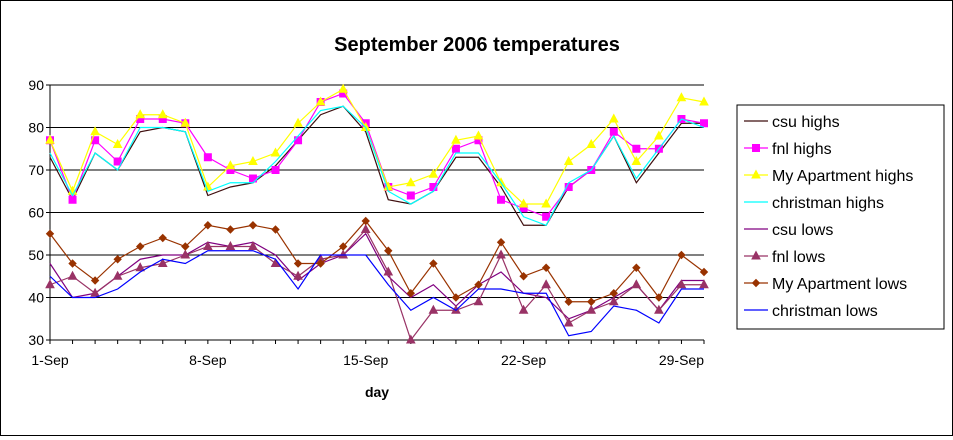 This screenshot has width=953, height=440. I want to click on legend-box, so click(840, 217).